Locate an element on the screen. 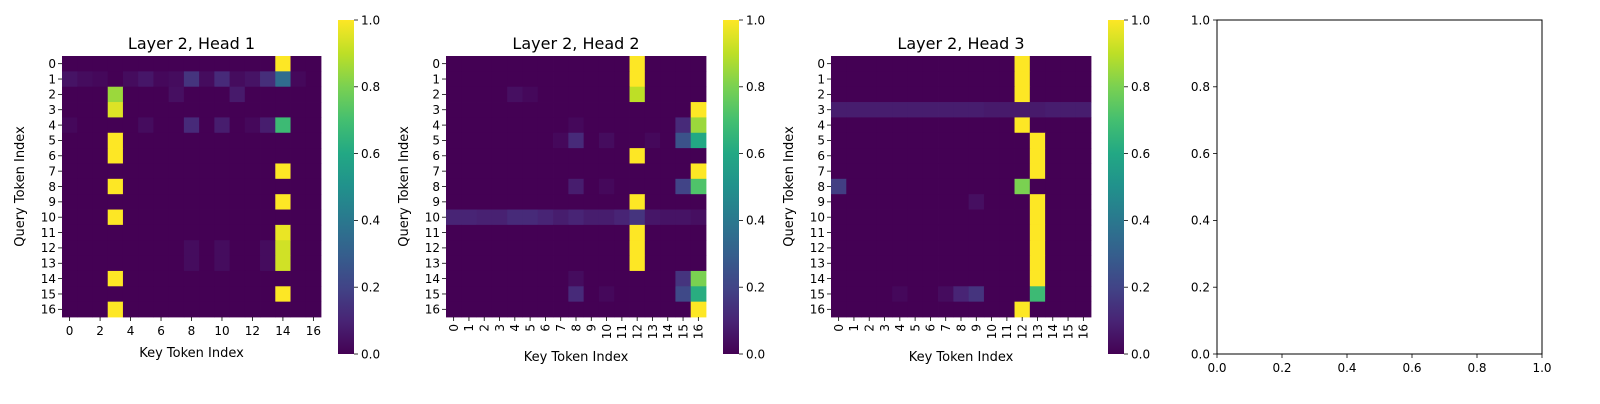 This screenshot has height=404, width=1600. y-tick-label: 2 is located at coordinates (821, 95).